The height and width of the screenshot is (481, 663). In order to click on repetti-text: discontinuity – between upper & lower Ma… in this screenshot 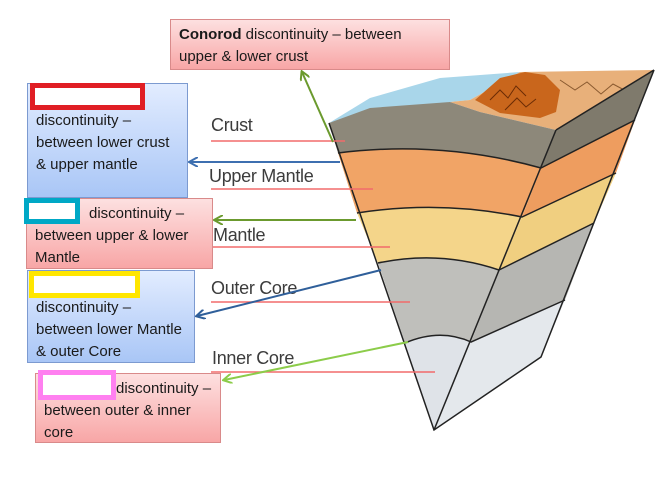, I will do `click(112, 235)`.